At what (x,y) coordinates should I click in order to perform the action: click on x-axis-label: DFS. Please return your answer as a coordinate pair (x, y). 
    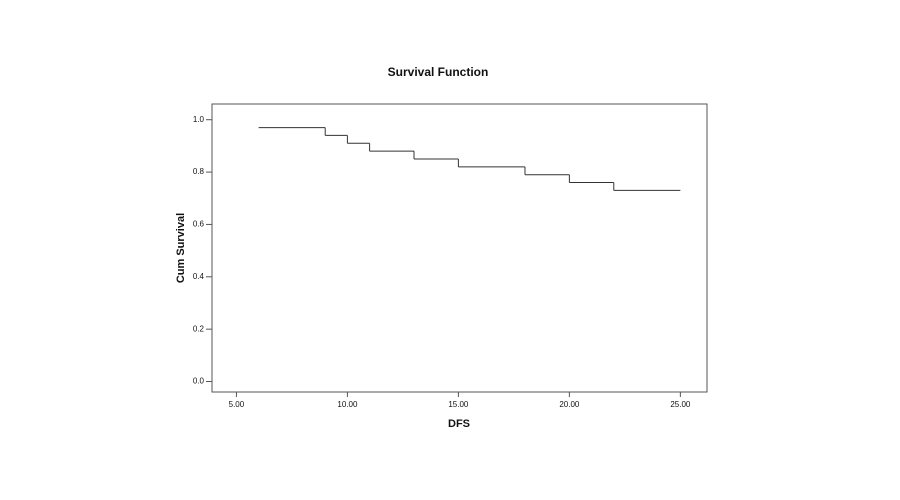
    Looking at the image, I should click on (459, 424).